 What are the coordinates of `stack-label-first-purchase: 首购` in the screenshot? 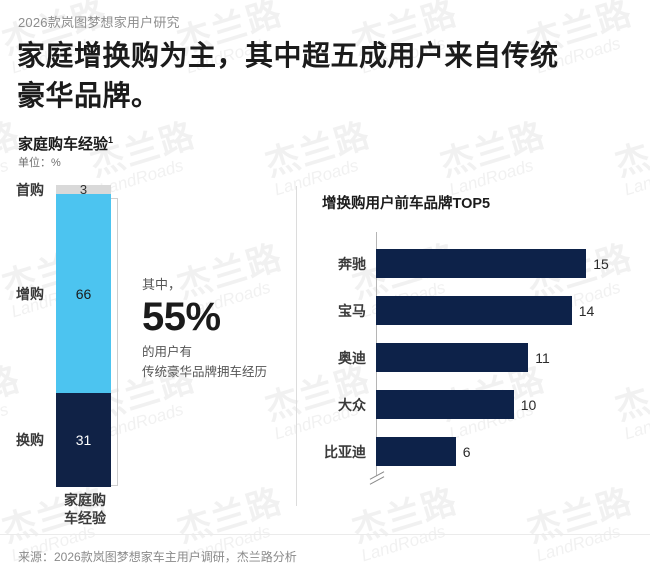 It's located at (30, 189).